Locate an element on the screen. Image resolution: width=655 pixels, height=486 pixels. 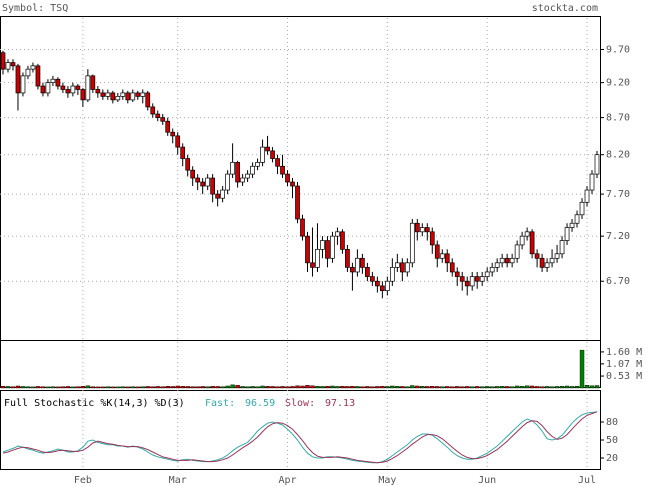
y-tick-label: 0.53 M is located at coordinates (624, 376).